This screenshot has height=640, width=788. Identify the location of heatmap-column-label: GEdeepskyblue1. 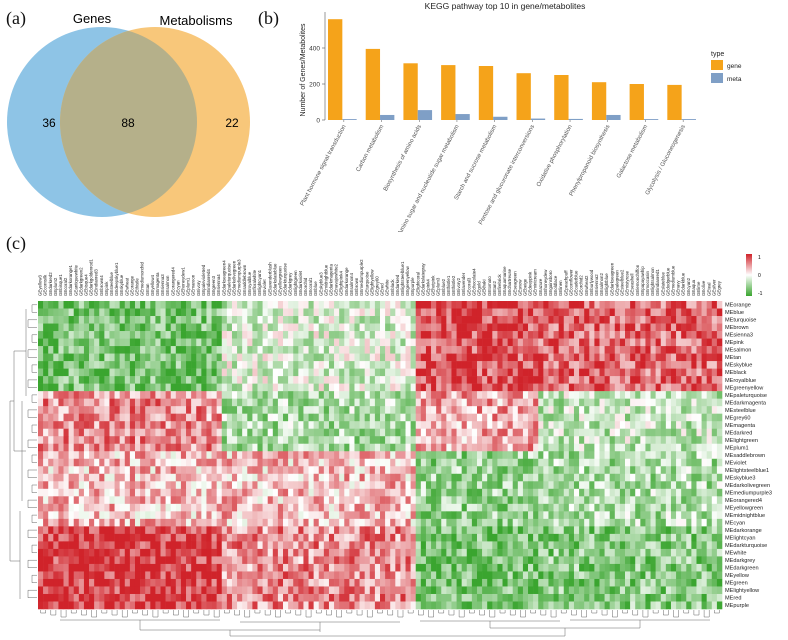
(116, 279).